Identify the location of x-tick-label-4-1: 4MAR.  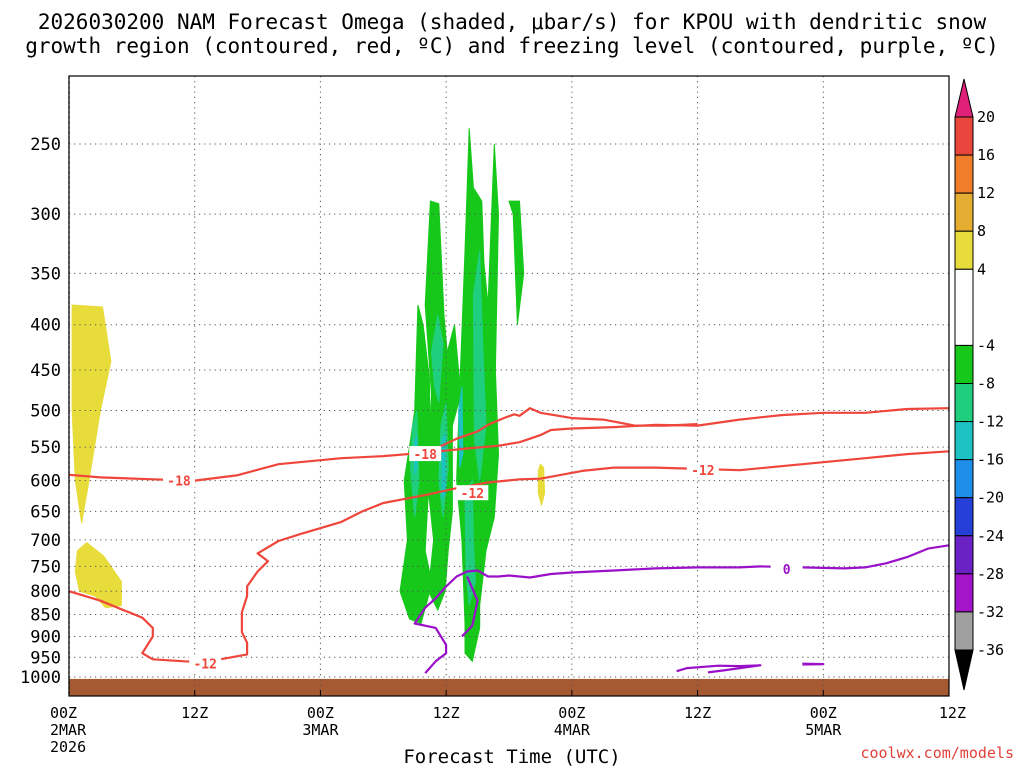
(572, 730).